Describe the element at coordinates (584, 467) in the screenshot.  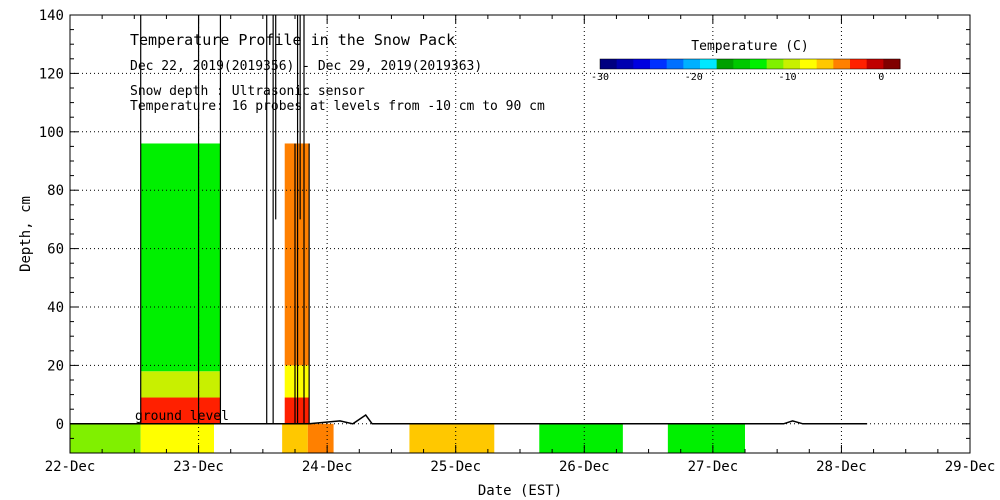
I see `x-tick-label: 26-Dec` at that location.